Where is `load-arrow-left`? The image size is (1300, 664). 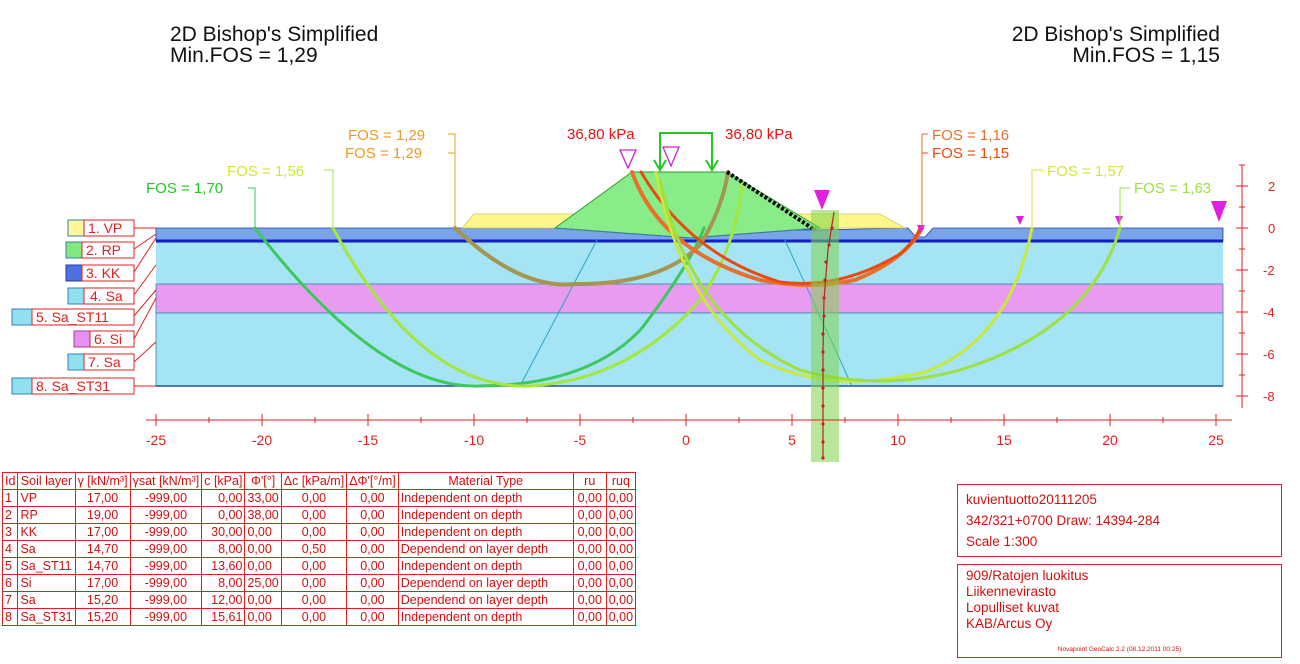
load-arrow-left is located at coordinates (660, 165).